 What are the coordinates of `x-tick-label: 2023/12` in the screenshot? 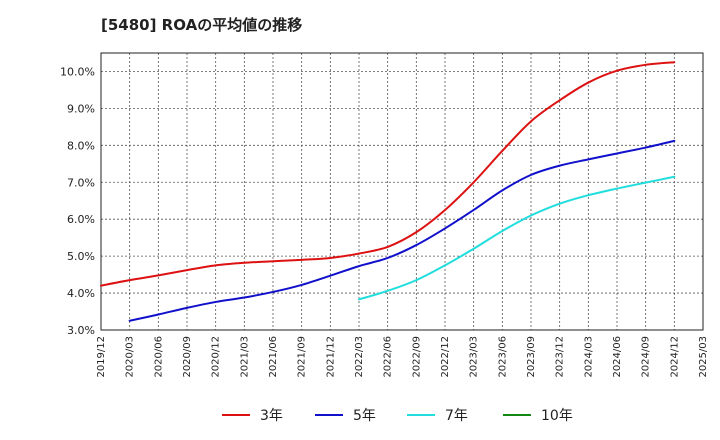 It's located at (560, 357).